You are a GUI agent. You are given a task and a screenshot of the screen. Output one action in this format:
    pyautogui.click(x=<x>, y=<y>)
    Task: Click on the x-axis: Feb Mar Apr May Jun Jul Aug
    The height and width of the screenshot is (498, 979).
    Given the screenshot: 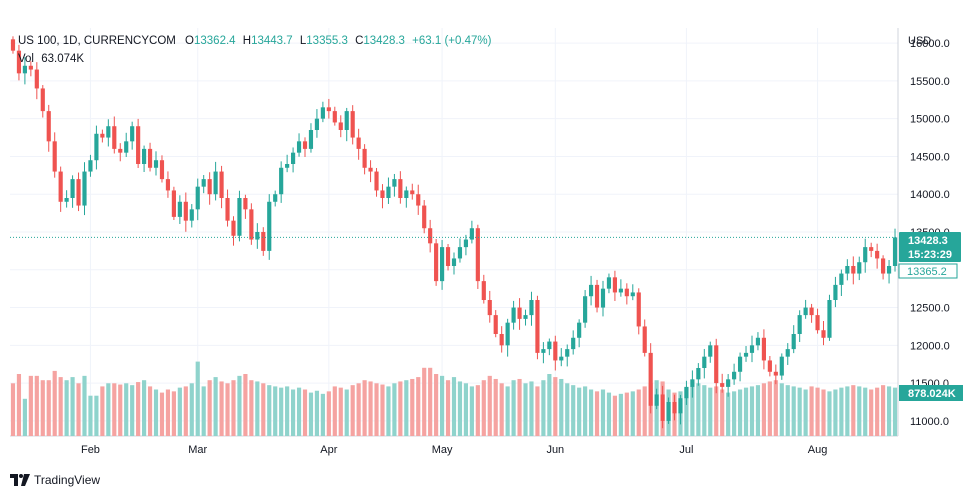 What is the action you would take?
    pyautogui.click(x=454, y=450)
    